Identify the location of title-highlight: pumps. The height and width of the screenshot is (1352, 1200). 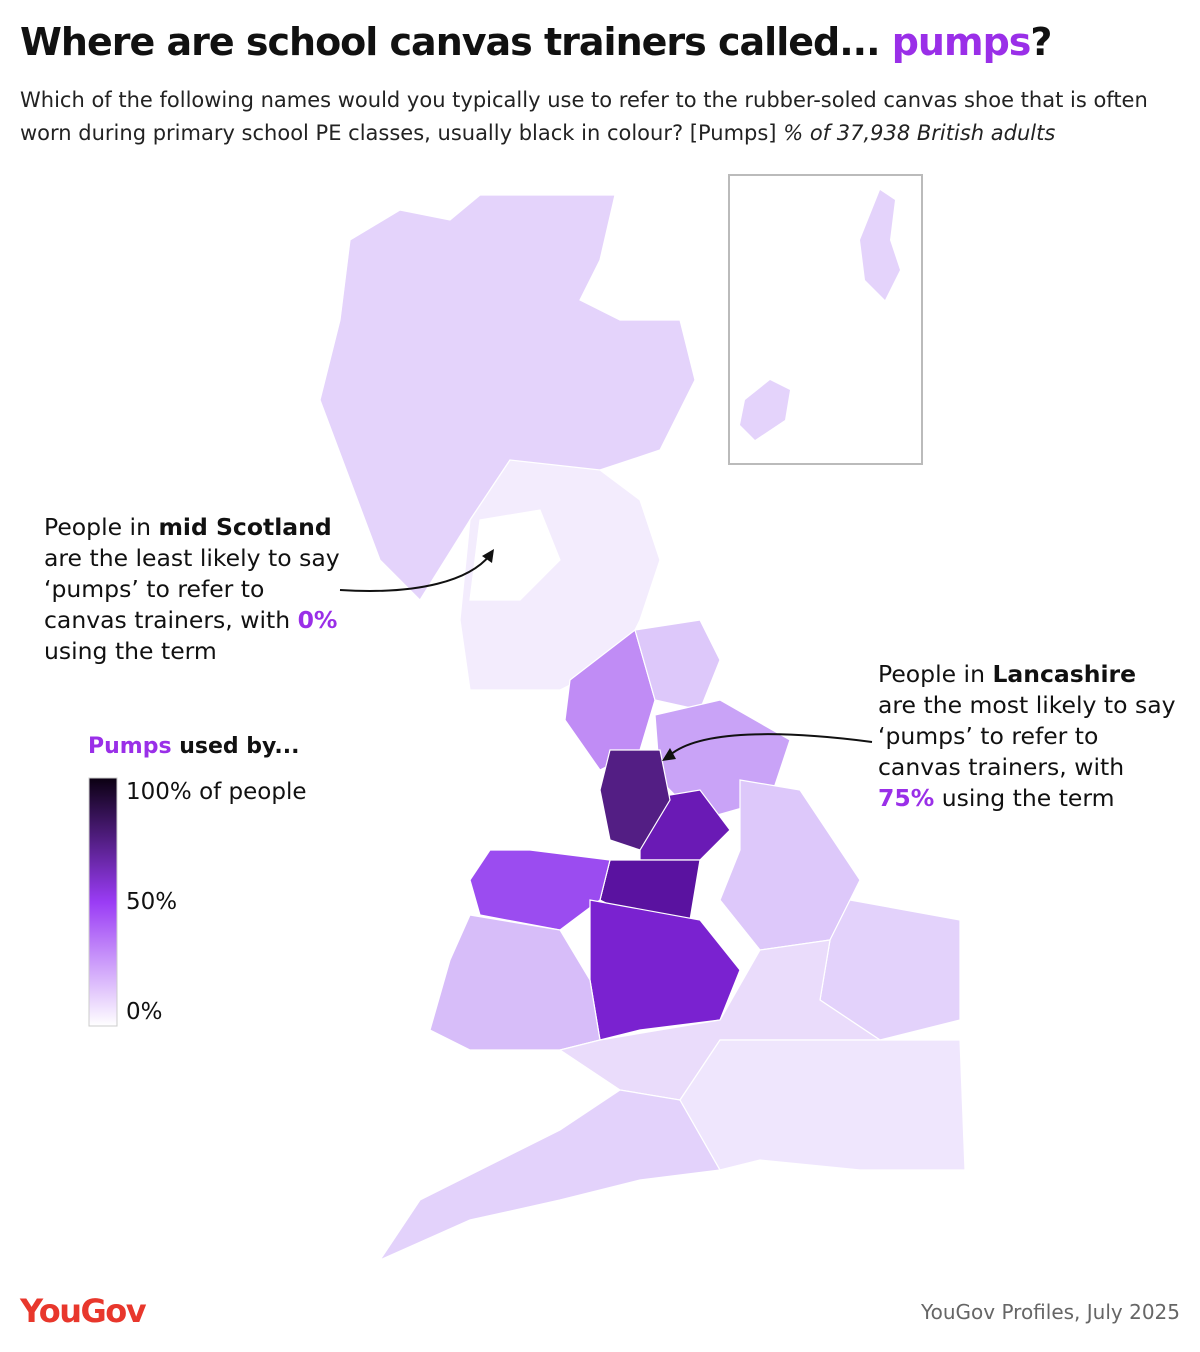
(961, 42).